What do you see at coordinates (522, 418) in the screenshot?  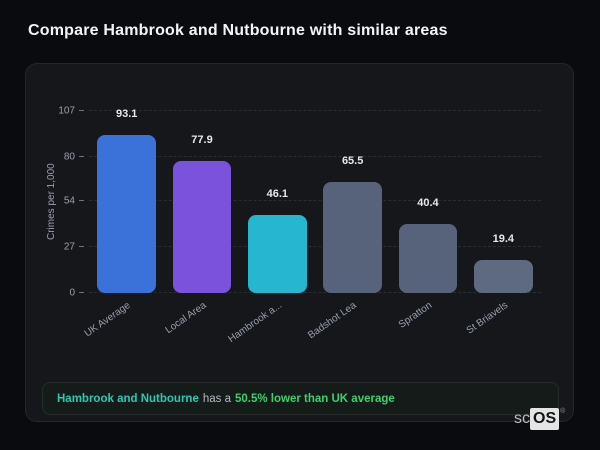 I see `logo-prefix: sc` at bounding box center [522, 418].